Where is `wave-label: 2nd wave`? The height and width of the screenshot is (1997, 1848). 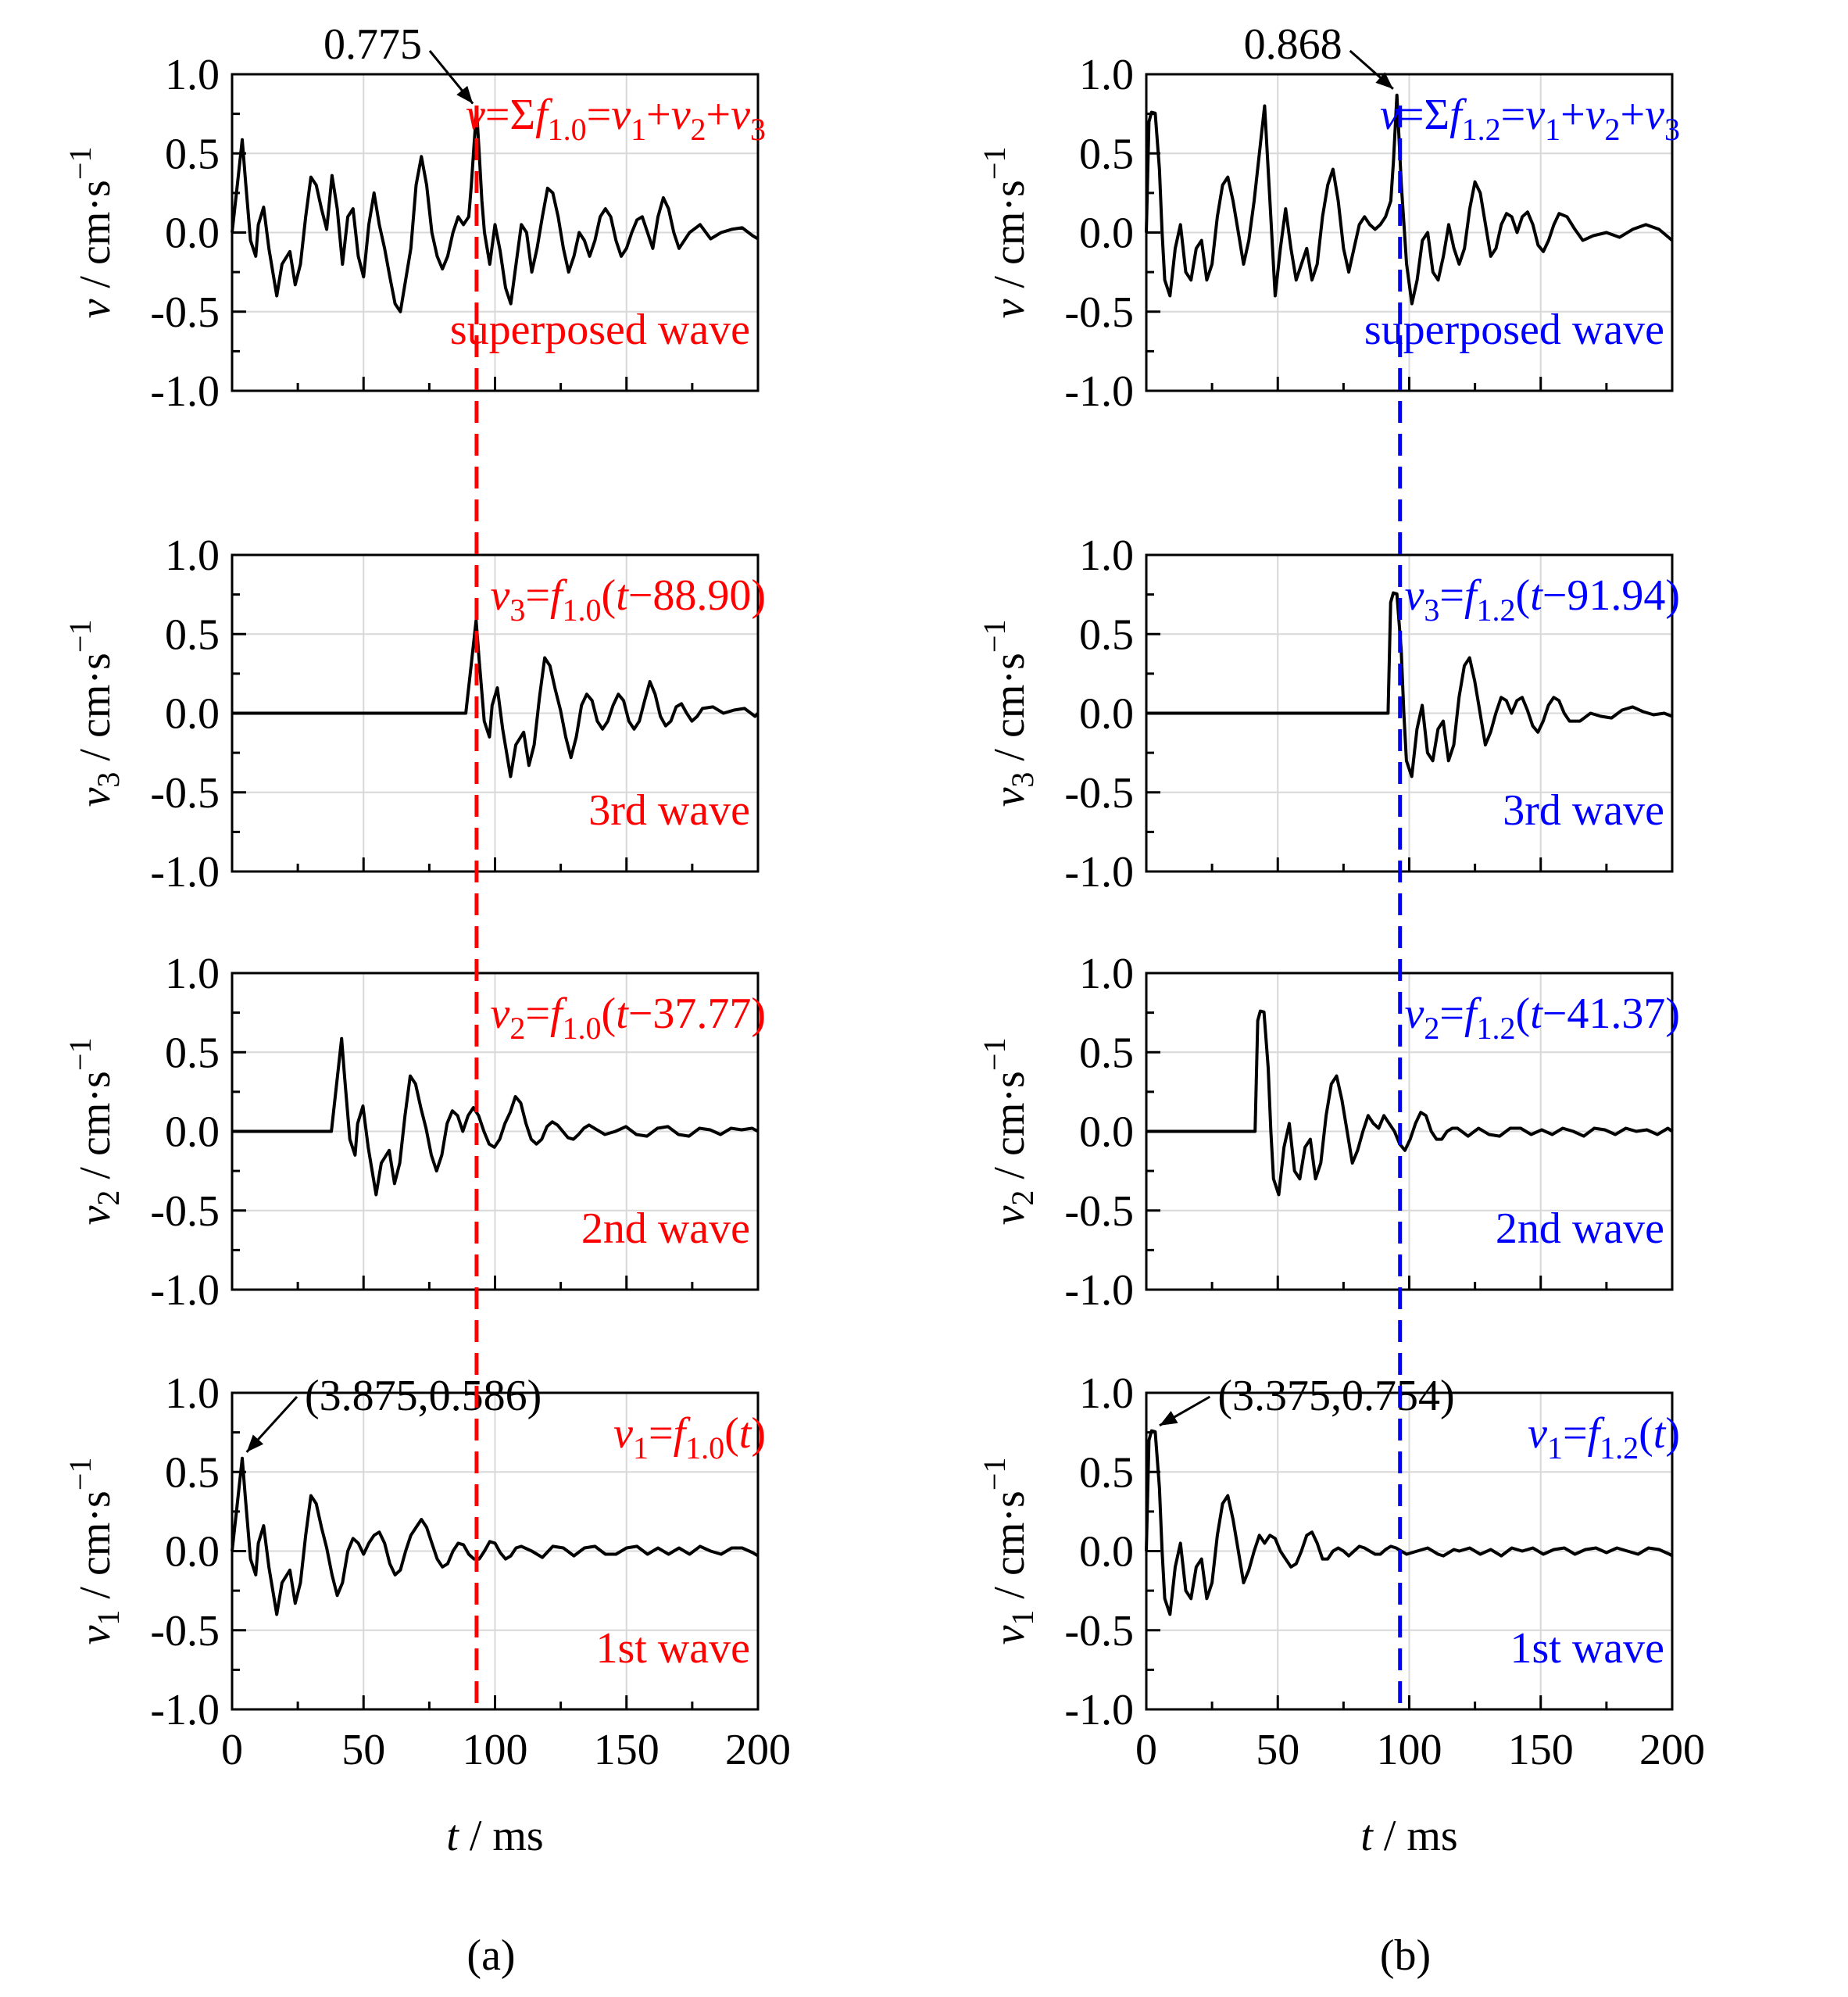
wave-label: 2nd wave is located at coordinates (665, 1228).